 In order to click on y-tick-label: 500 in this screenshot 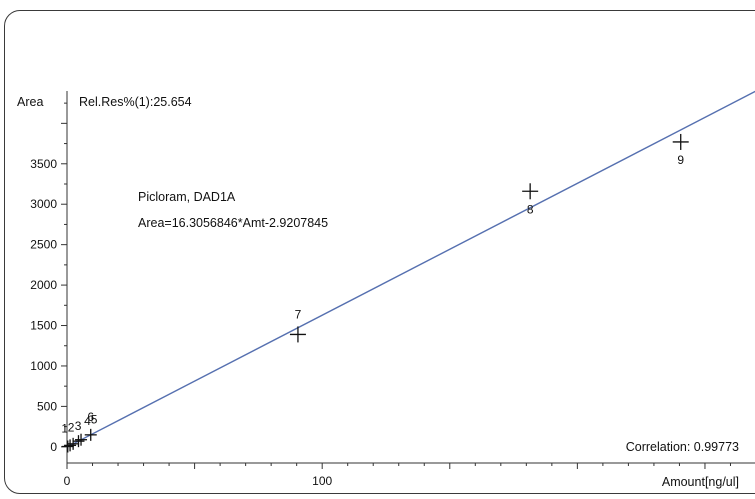, I will do `click(47, 406)`.